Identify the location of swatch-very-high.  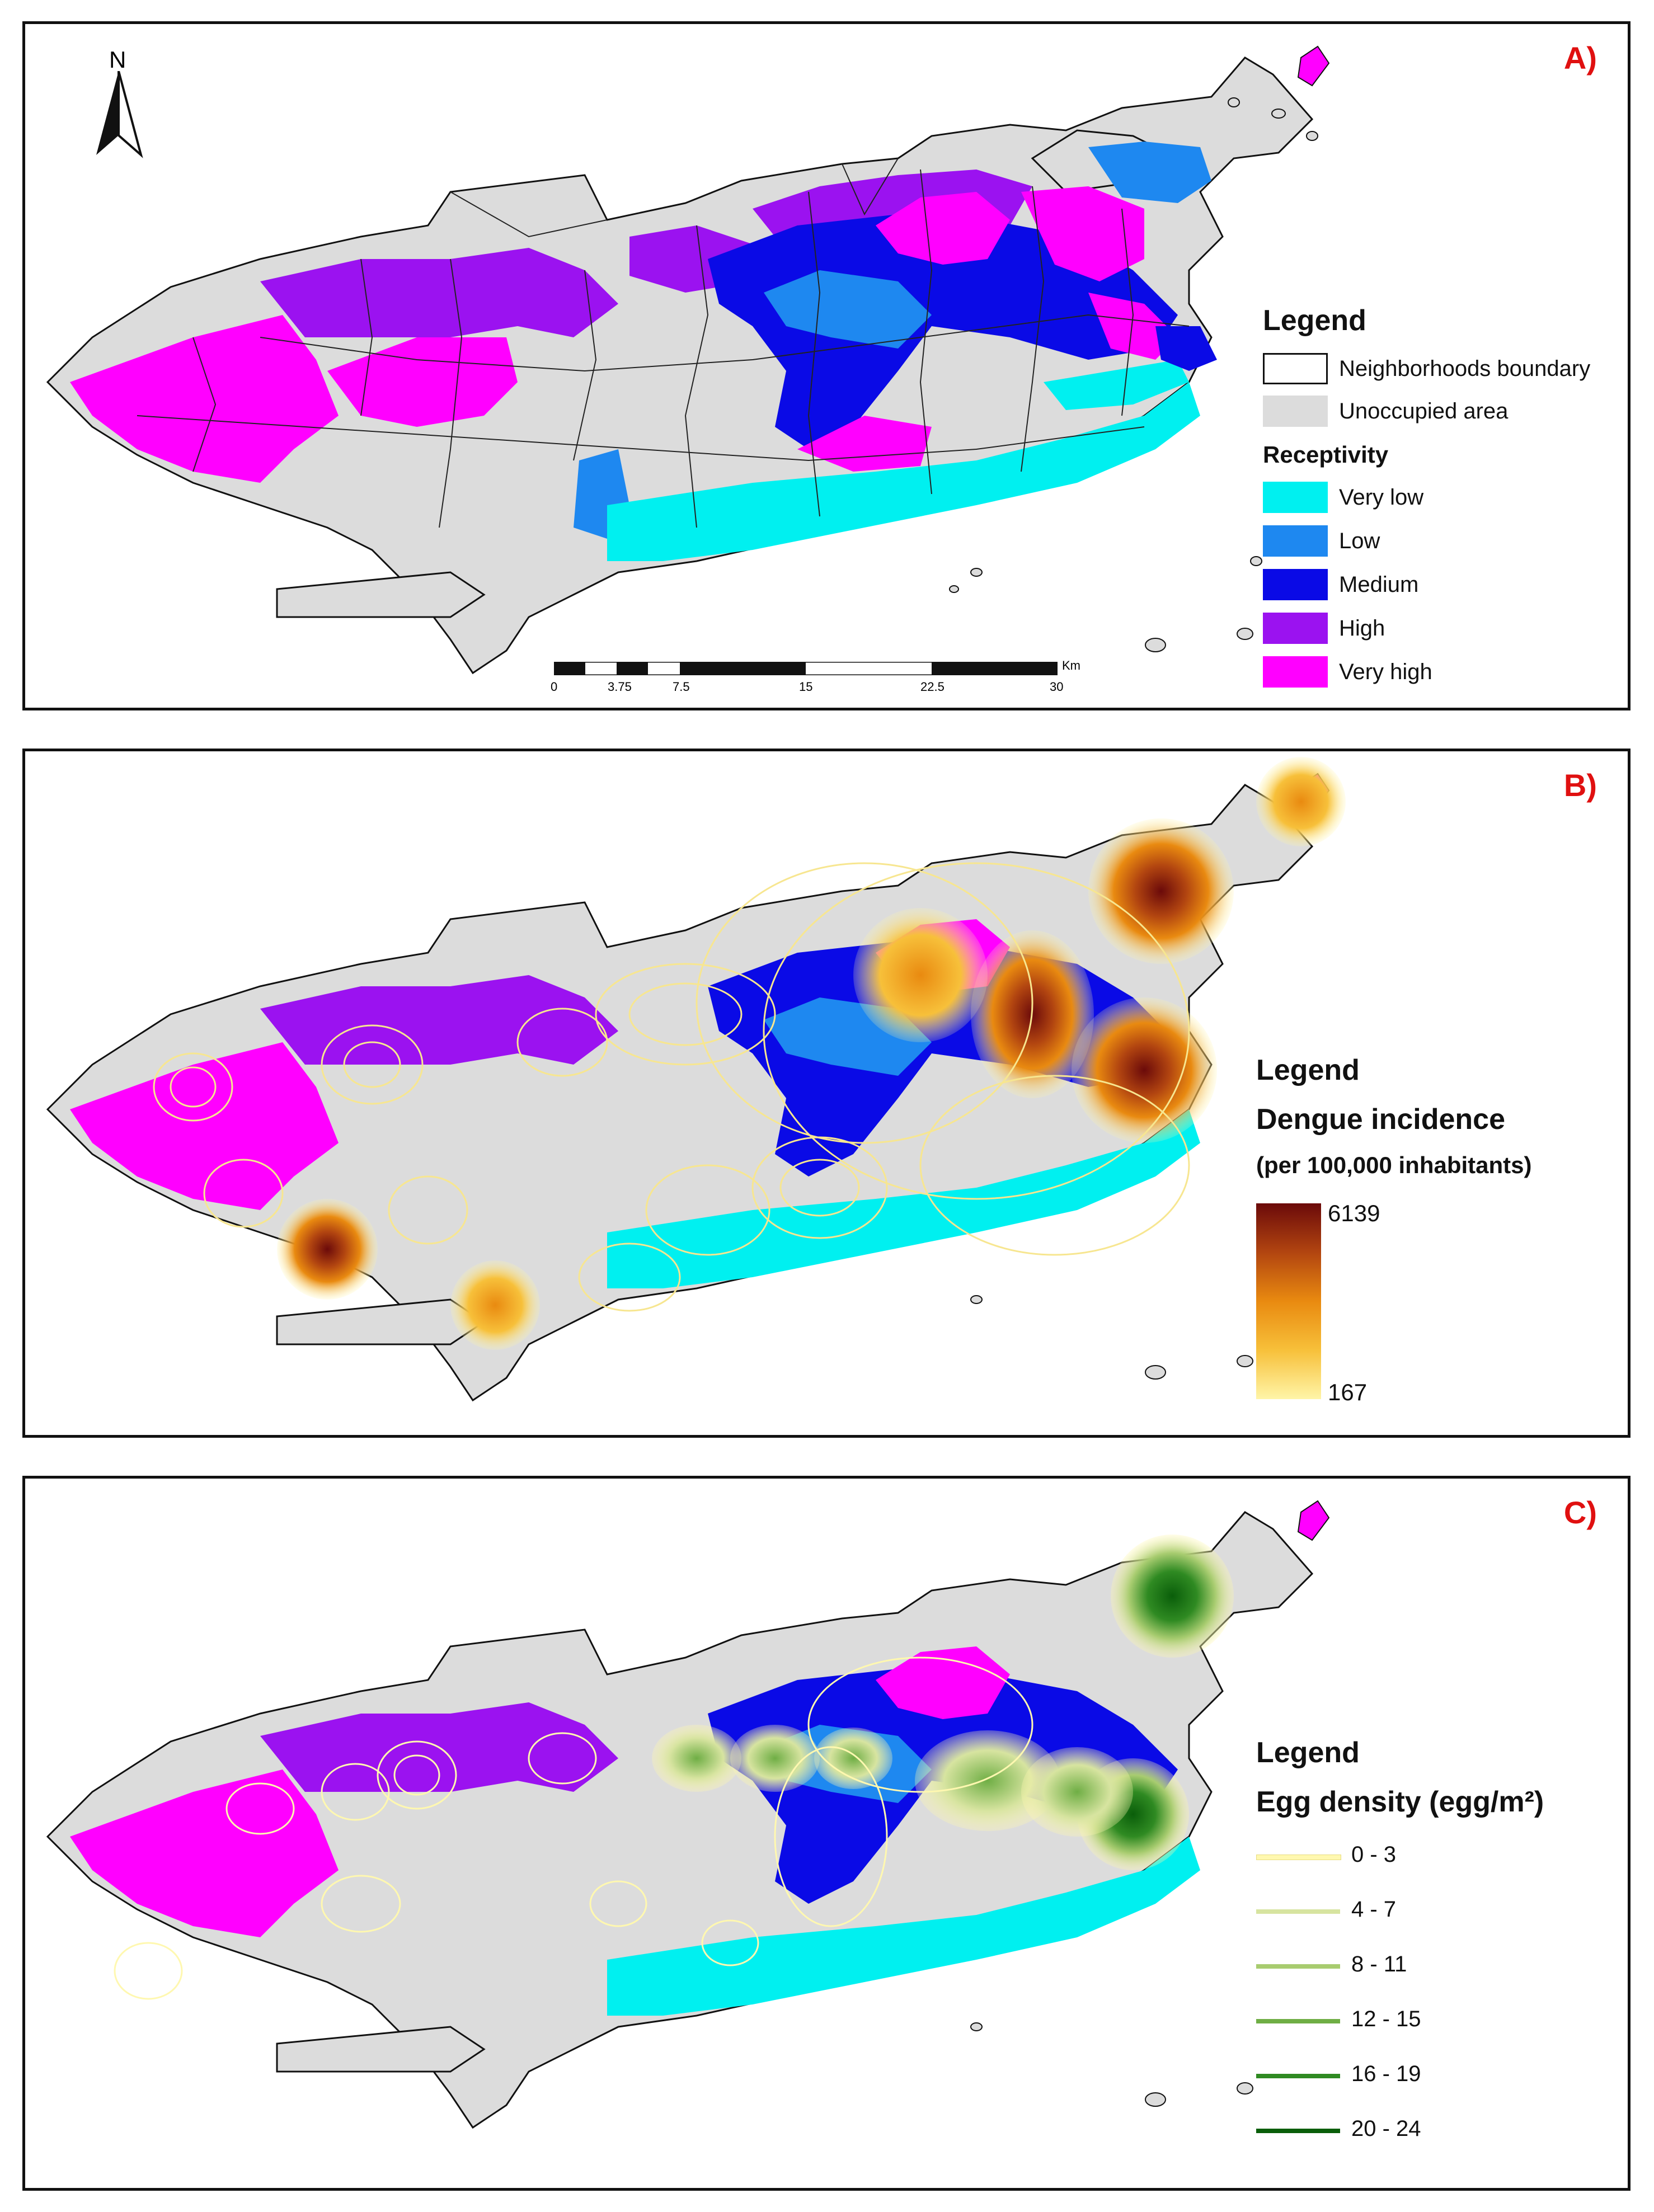
(1296, 672).